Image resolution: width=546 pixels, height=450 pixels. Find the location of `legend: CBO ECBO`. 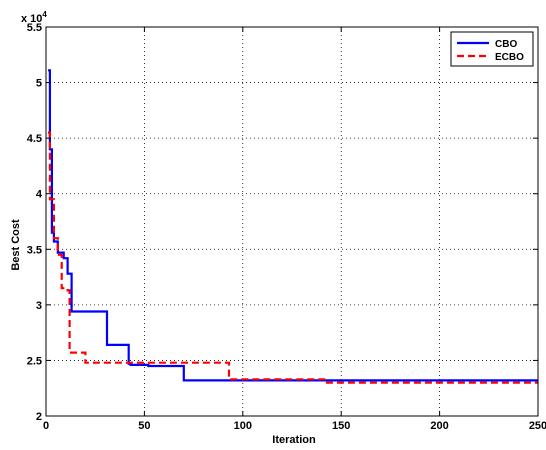

legend: CBO ECBO is located at coordinates (492, 49).